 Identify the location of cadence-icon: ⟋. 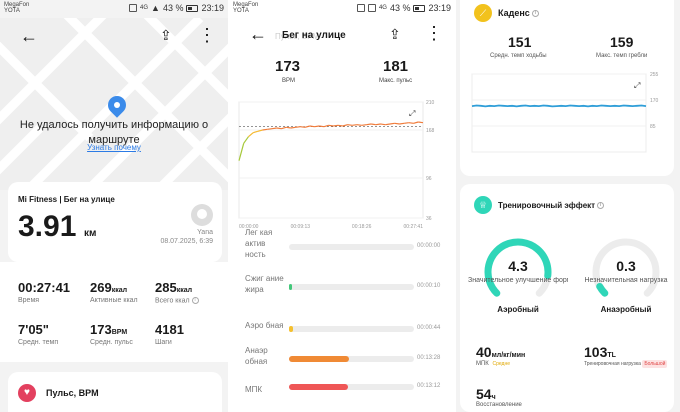
(483, 13).